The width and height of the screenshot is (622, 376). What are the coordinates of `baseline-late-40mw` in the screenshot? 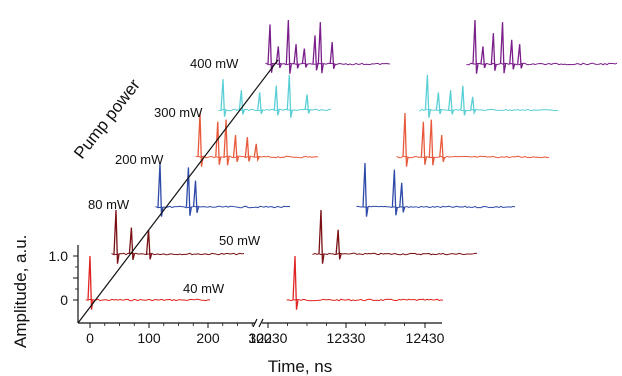 It's located at (365, 300).